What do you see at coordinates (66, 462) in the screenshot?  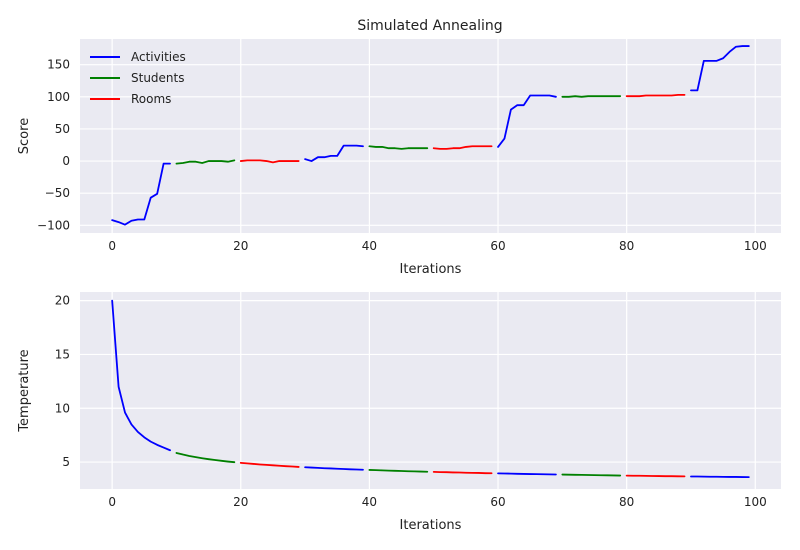 I see `y-tick-label: 5` at bounding box center [66, 462].